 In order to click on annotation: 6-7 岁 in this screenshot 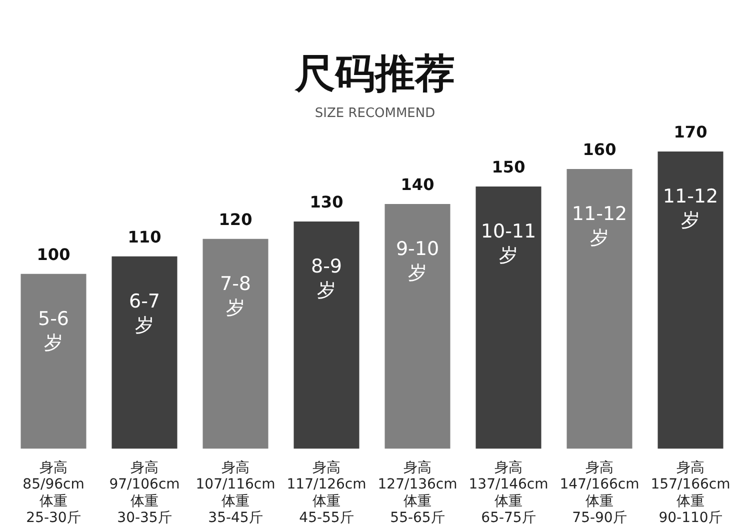, I will do `click(144, 313)`.